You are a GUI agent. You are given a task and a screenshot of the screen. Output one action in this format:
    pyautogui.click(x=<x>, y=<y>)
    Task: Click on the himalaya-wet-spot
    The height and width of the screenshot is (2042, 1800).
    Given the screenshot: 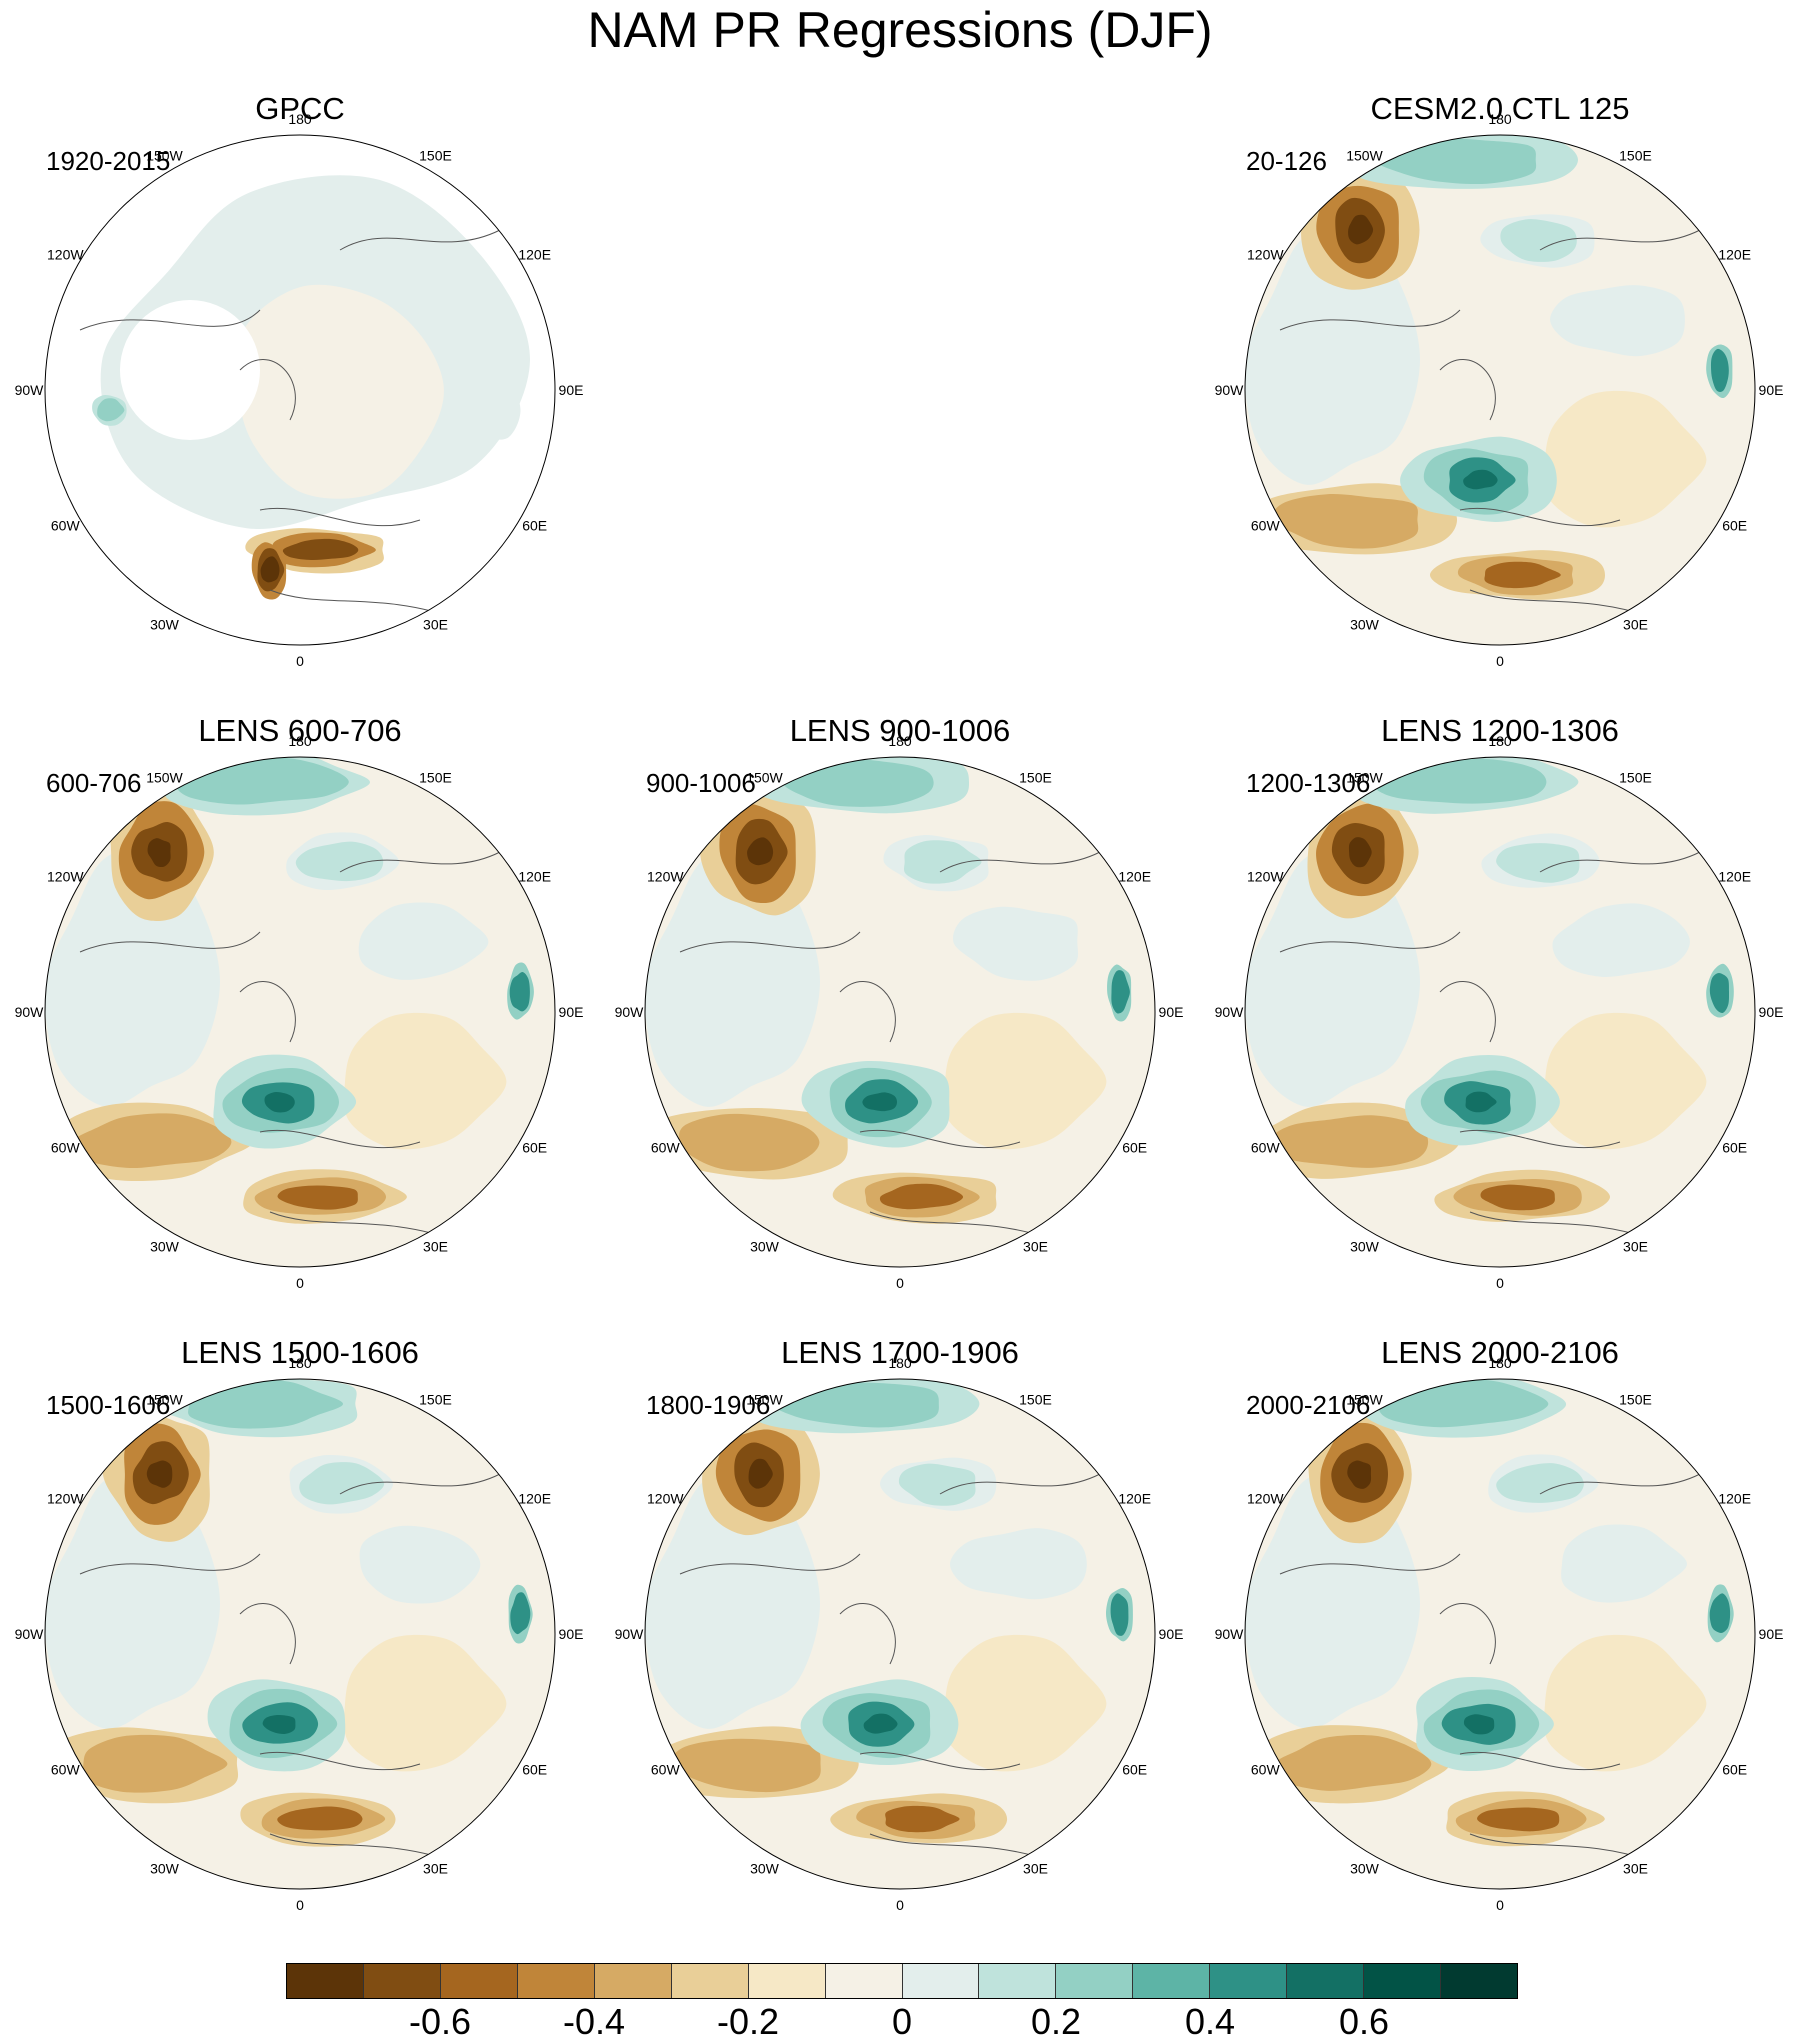 What is the action you would take?
    pyautogui.click(x=520, y=1613)
    